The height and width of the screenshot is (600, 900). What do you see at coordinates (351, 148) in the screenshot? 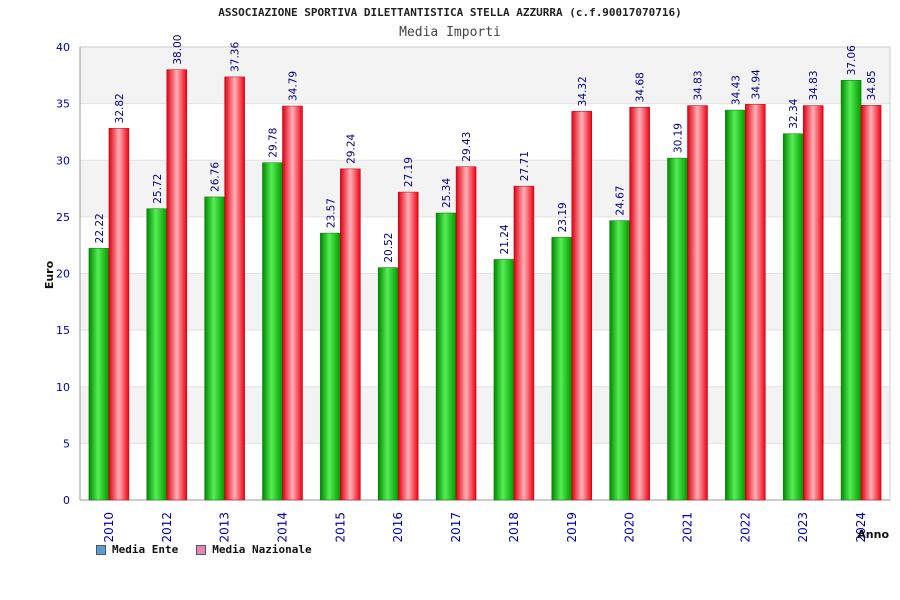
I see `data-label: 29.24` at bounding box center [351, 148].